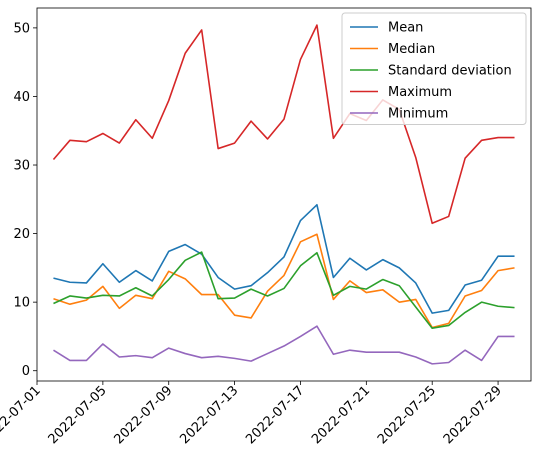  What do you see at coordinates (78, 415) in the screenshot?
I see `x-tick-label: 2022-07-05` at bounding box center [78, 415].